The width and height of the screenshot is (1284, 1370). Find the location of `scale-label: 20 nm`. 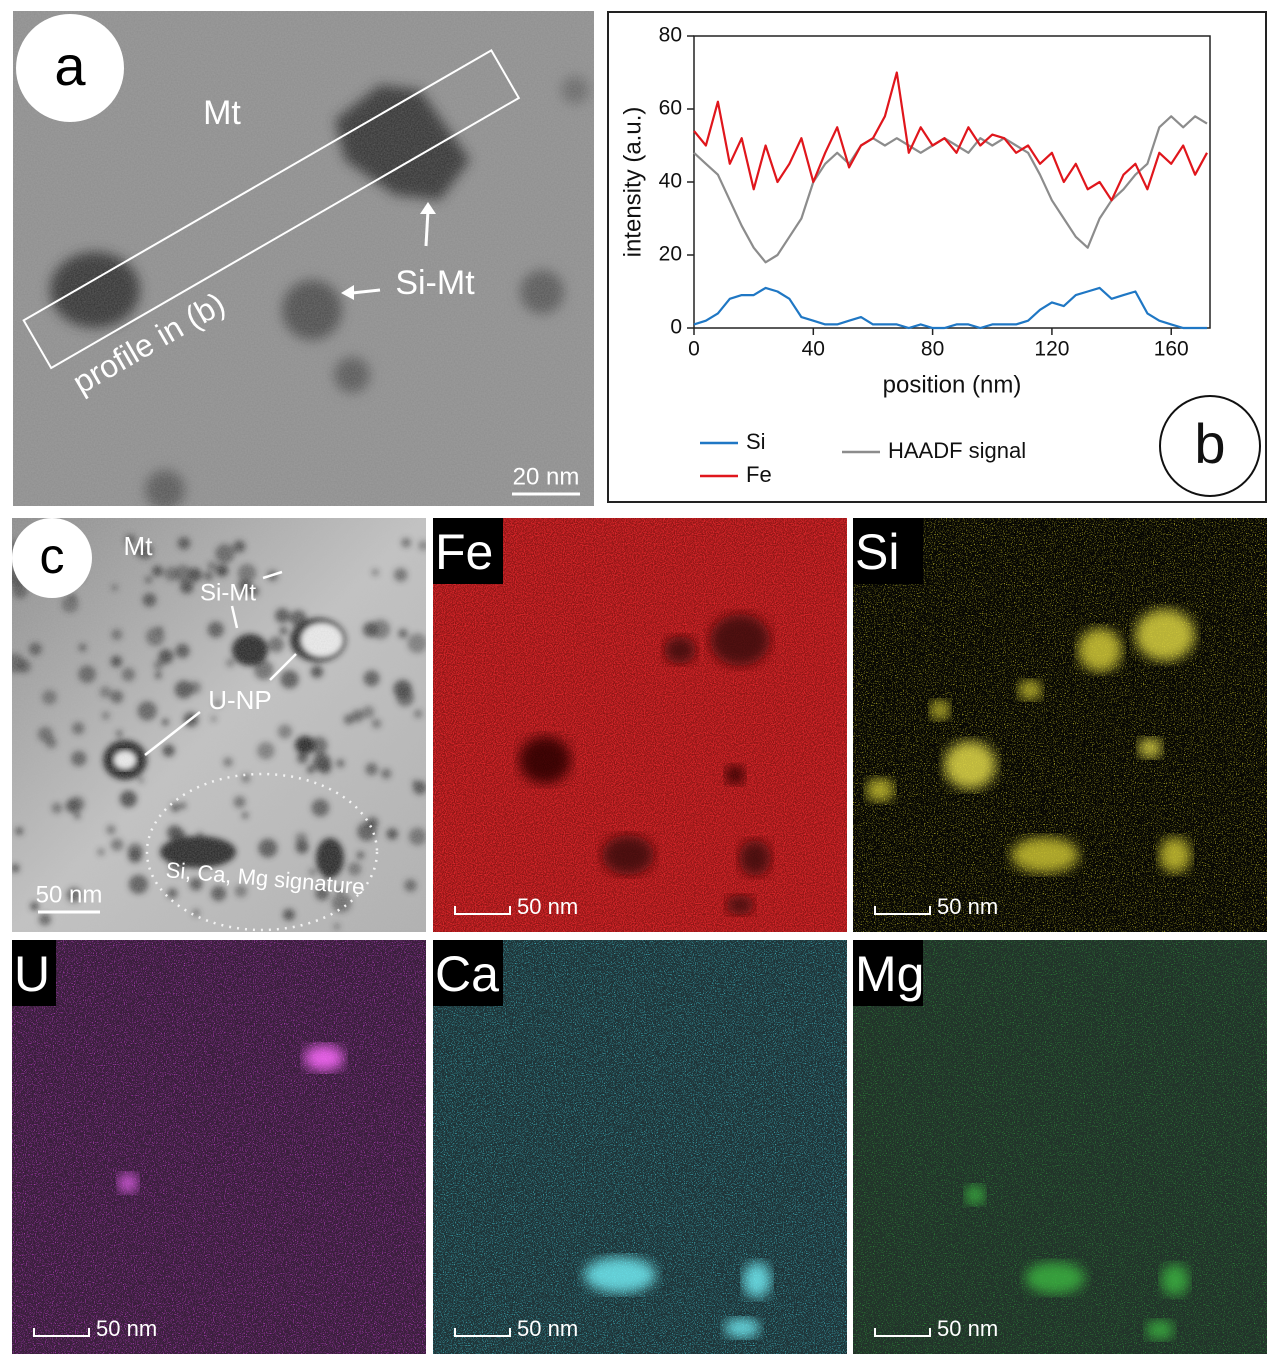

scale-label: 20 nm is located at coordinates (546, 476).